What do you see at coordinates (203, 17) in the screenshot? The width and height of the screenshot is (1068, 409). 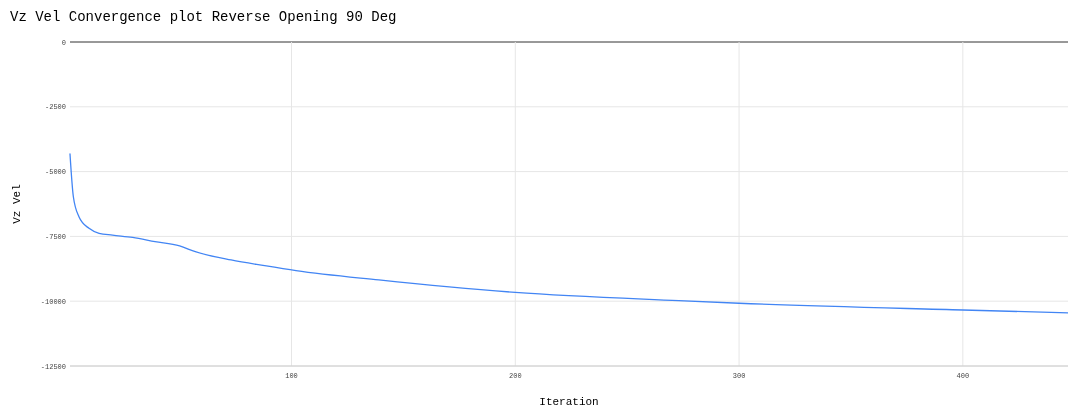 I see `chart-title: Vz Vel Convergence plot Reverse Opening 90 Deg` at bounding box center [203, 17].